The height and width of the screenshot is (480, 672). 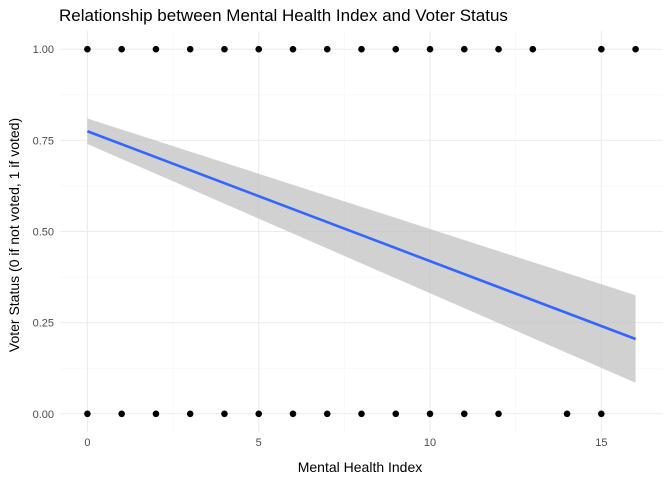 What do you see at coordinates (345, 443) in the screenshot?
I see `x-axis-ticks: 0 5 10 15` at bounding box center [345, 443].